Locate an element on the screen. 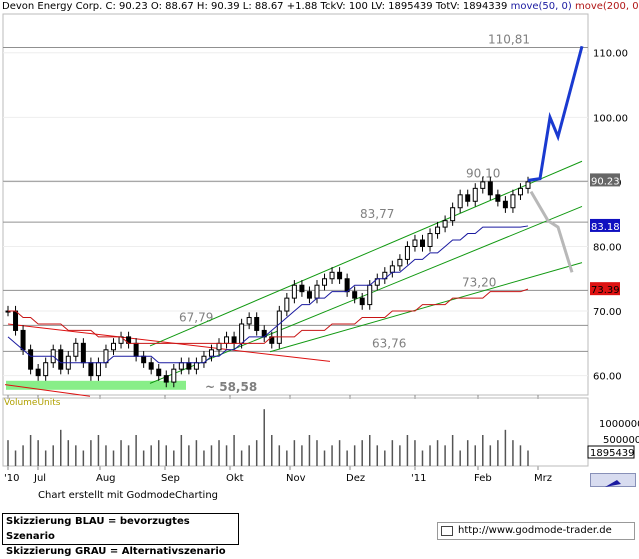  scroll-button is located at coordinates (613, 480).